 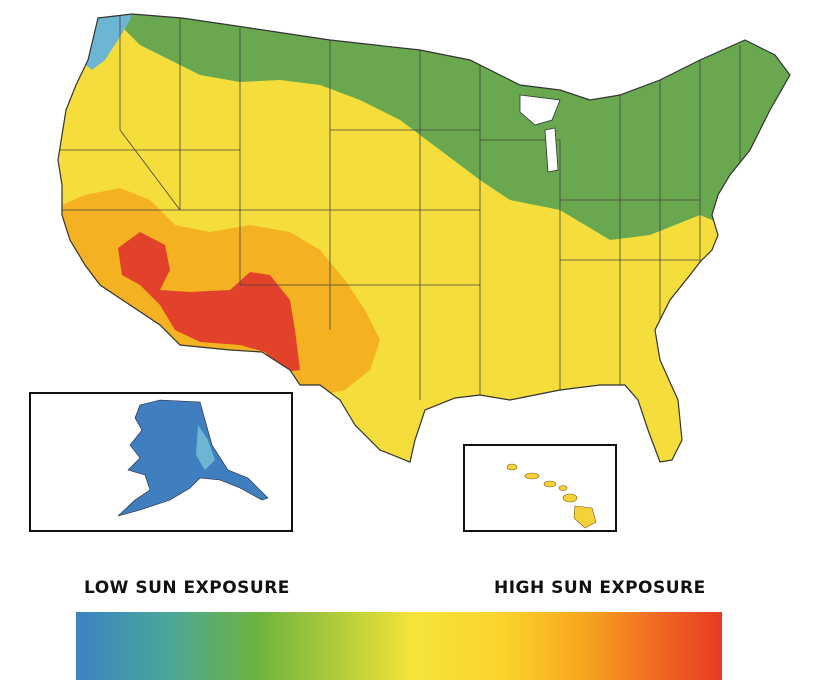 I want to click on alaska-inset, so click(x=161, y=462).